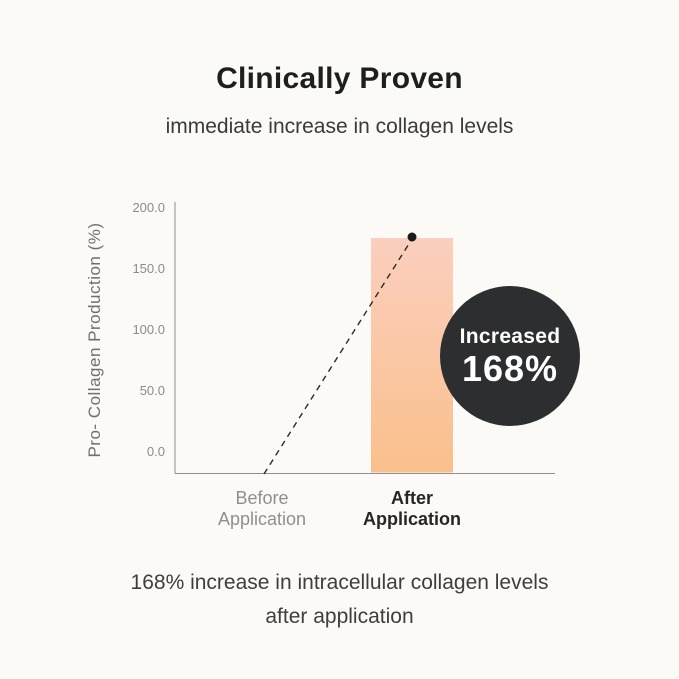 This screenshot has width=679, height=679. What do you see at coordinates (510, 368) in the screenshot?
I see `increase-badge-value: 168%` at bounding box center [510, 368].